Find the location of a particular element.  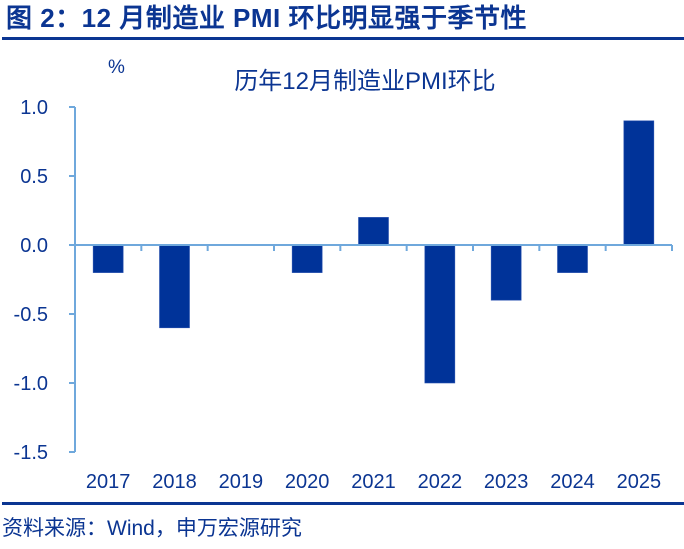

x-tick-label: 2021 is located at coordinates (373, 482).